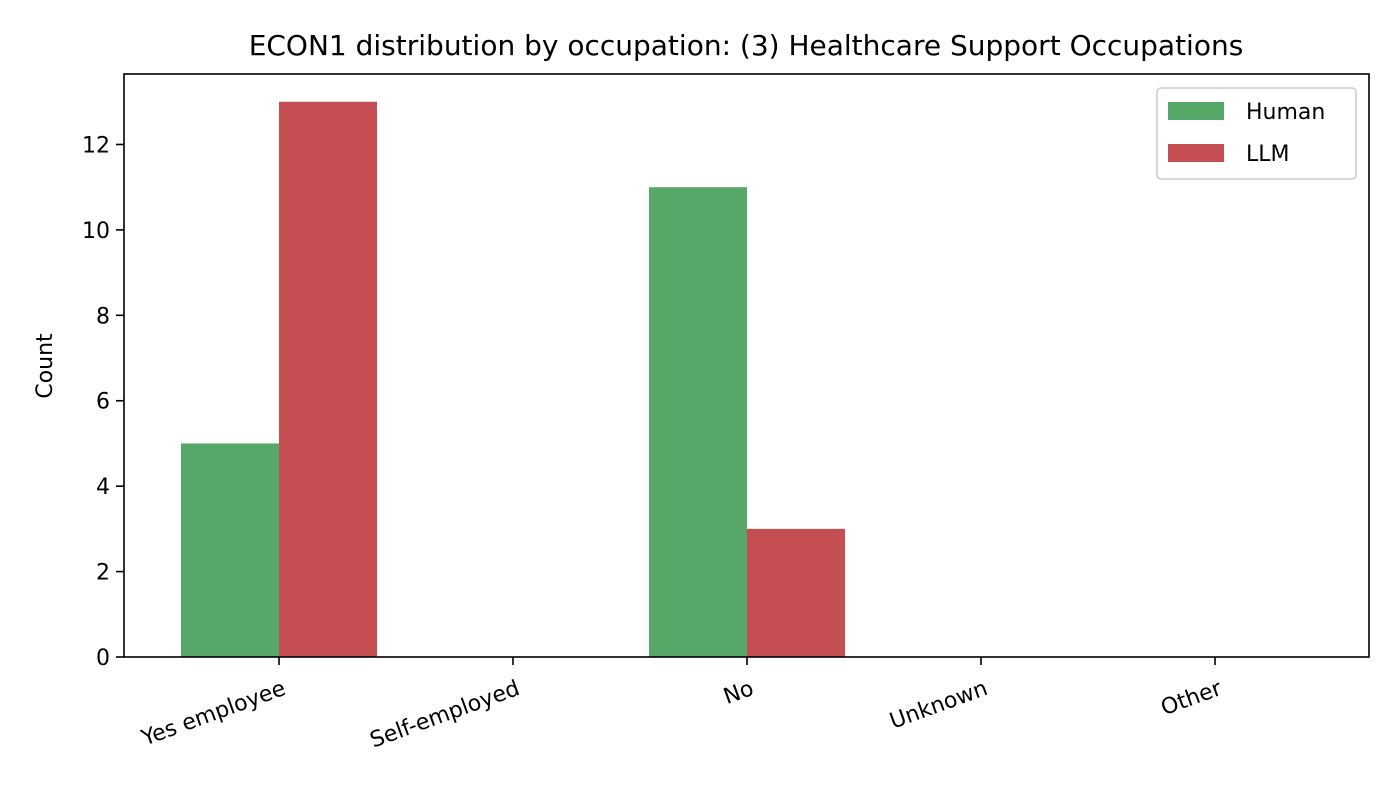 Image resolution: width=1400 pixels, height=800 pixels. What do you see at coordinates (103, 316) in the screenshot?
I see `y-tick-label: 8` at bounding box center [103, 316].